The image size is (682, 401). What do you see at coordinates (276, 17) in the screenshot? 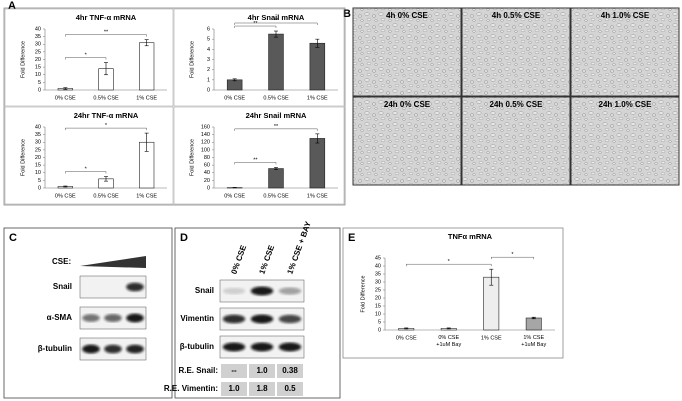
I see `chart-title: 4hr Snail mRNA` at bounding box center [276, 17].